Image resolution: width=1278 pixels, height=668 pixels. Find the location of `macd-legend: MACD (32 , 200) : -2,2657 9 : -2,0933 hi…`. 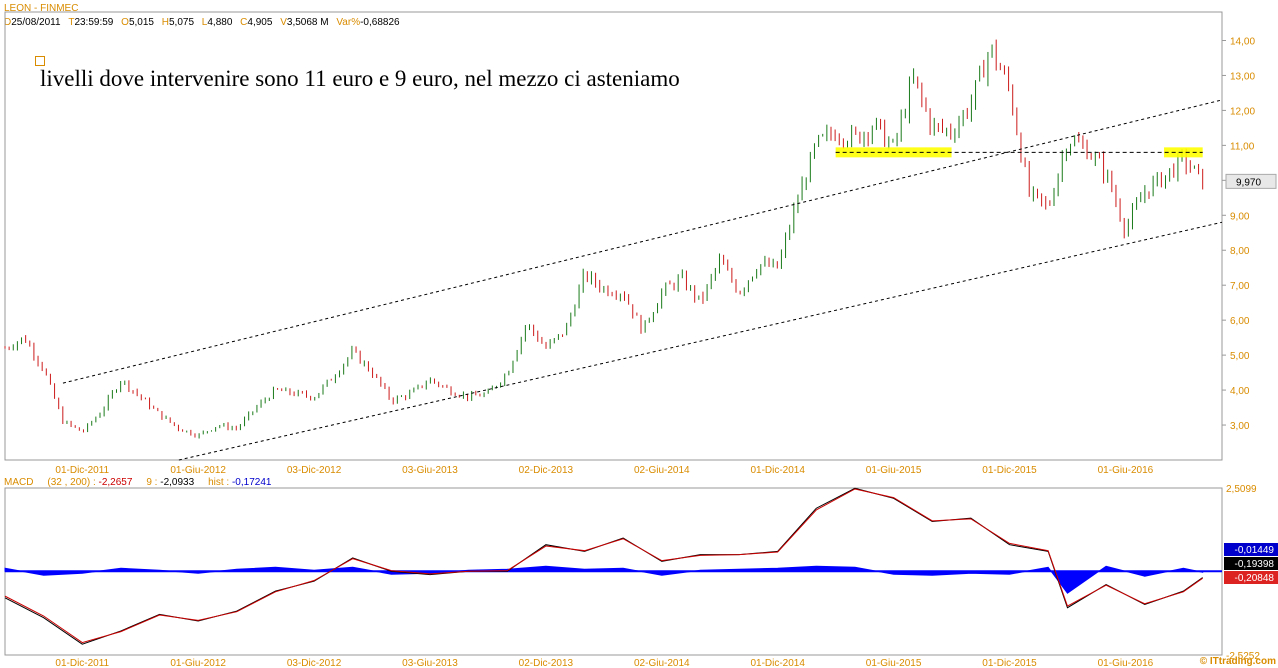

macd-legend: MACD (32 , 200) : -2,2657 9 : -2,0933 hi… is located at coordinates (137, 482).